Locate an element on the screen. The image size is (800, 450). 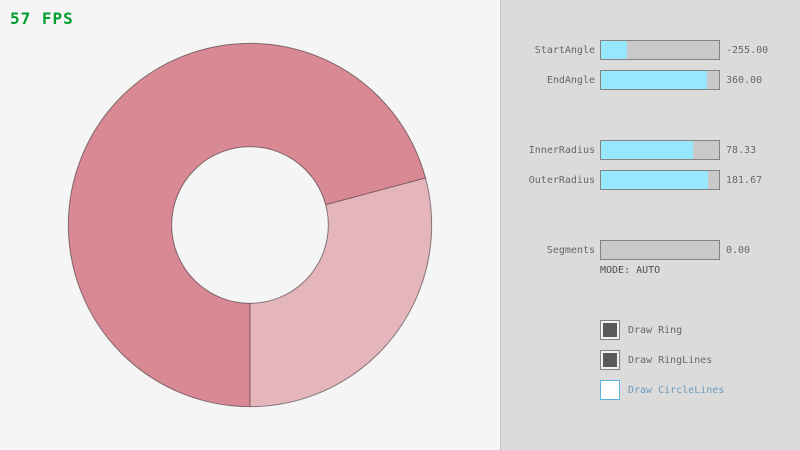
mode-label: MODE: AUTO is located at coordinates (630, 270).